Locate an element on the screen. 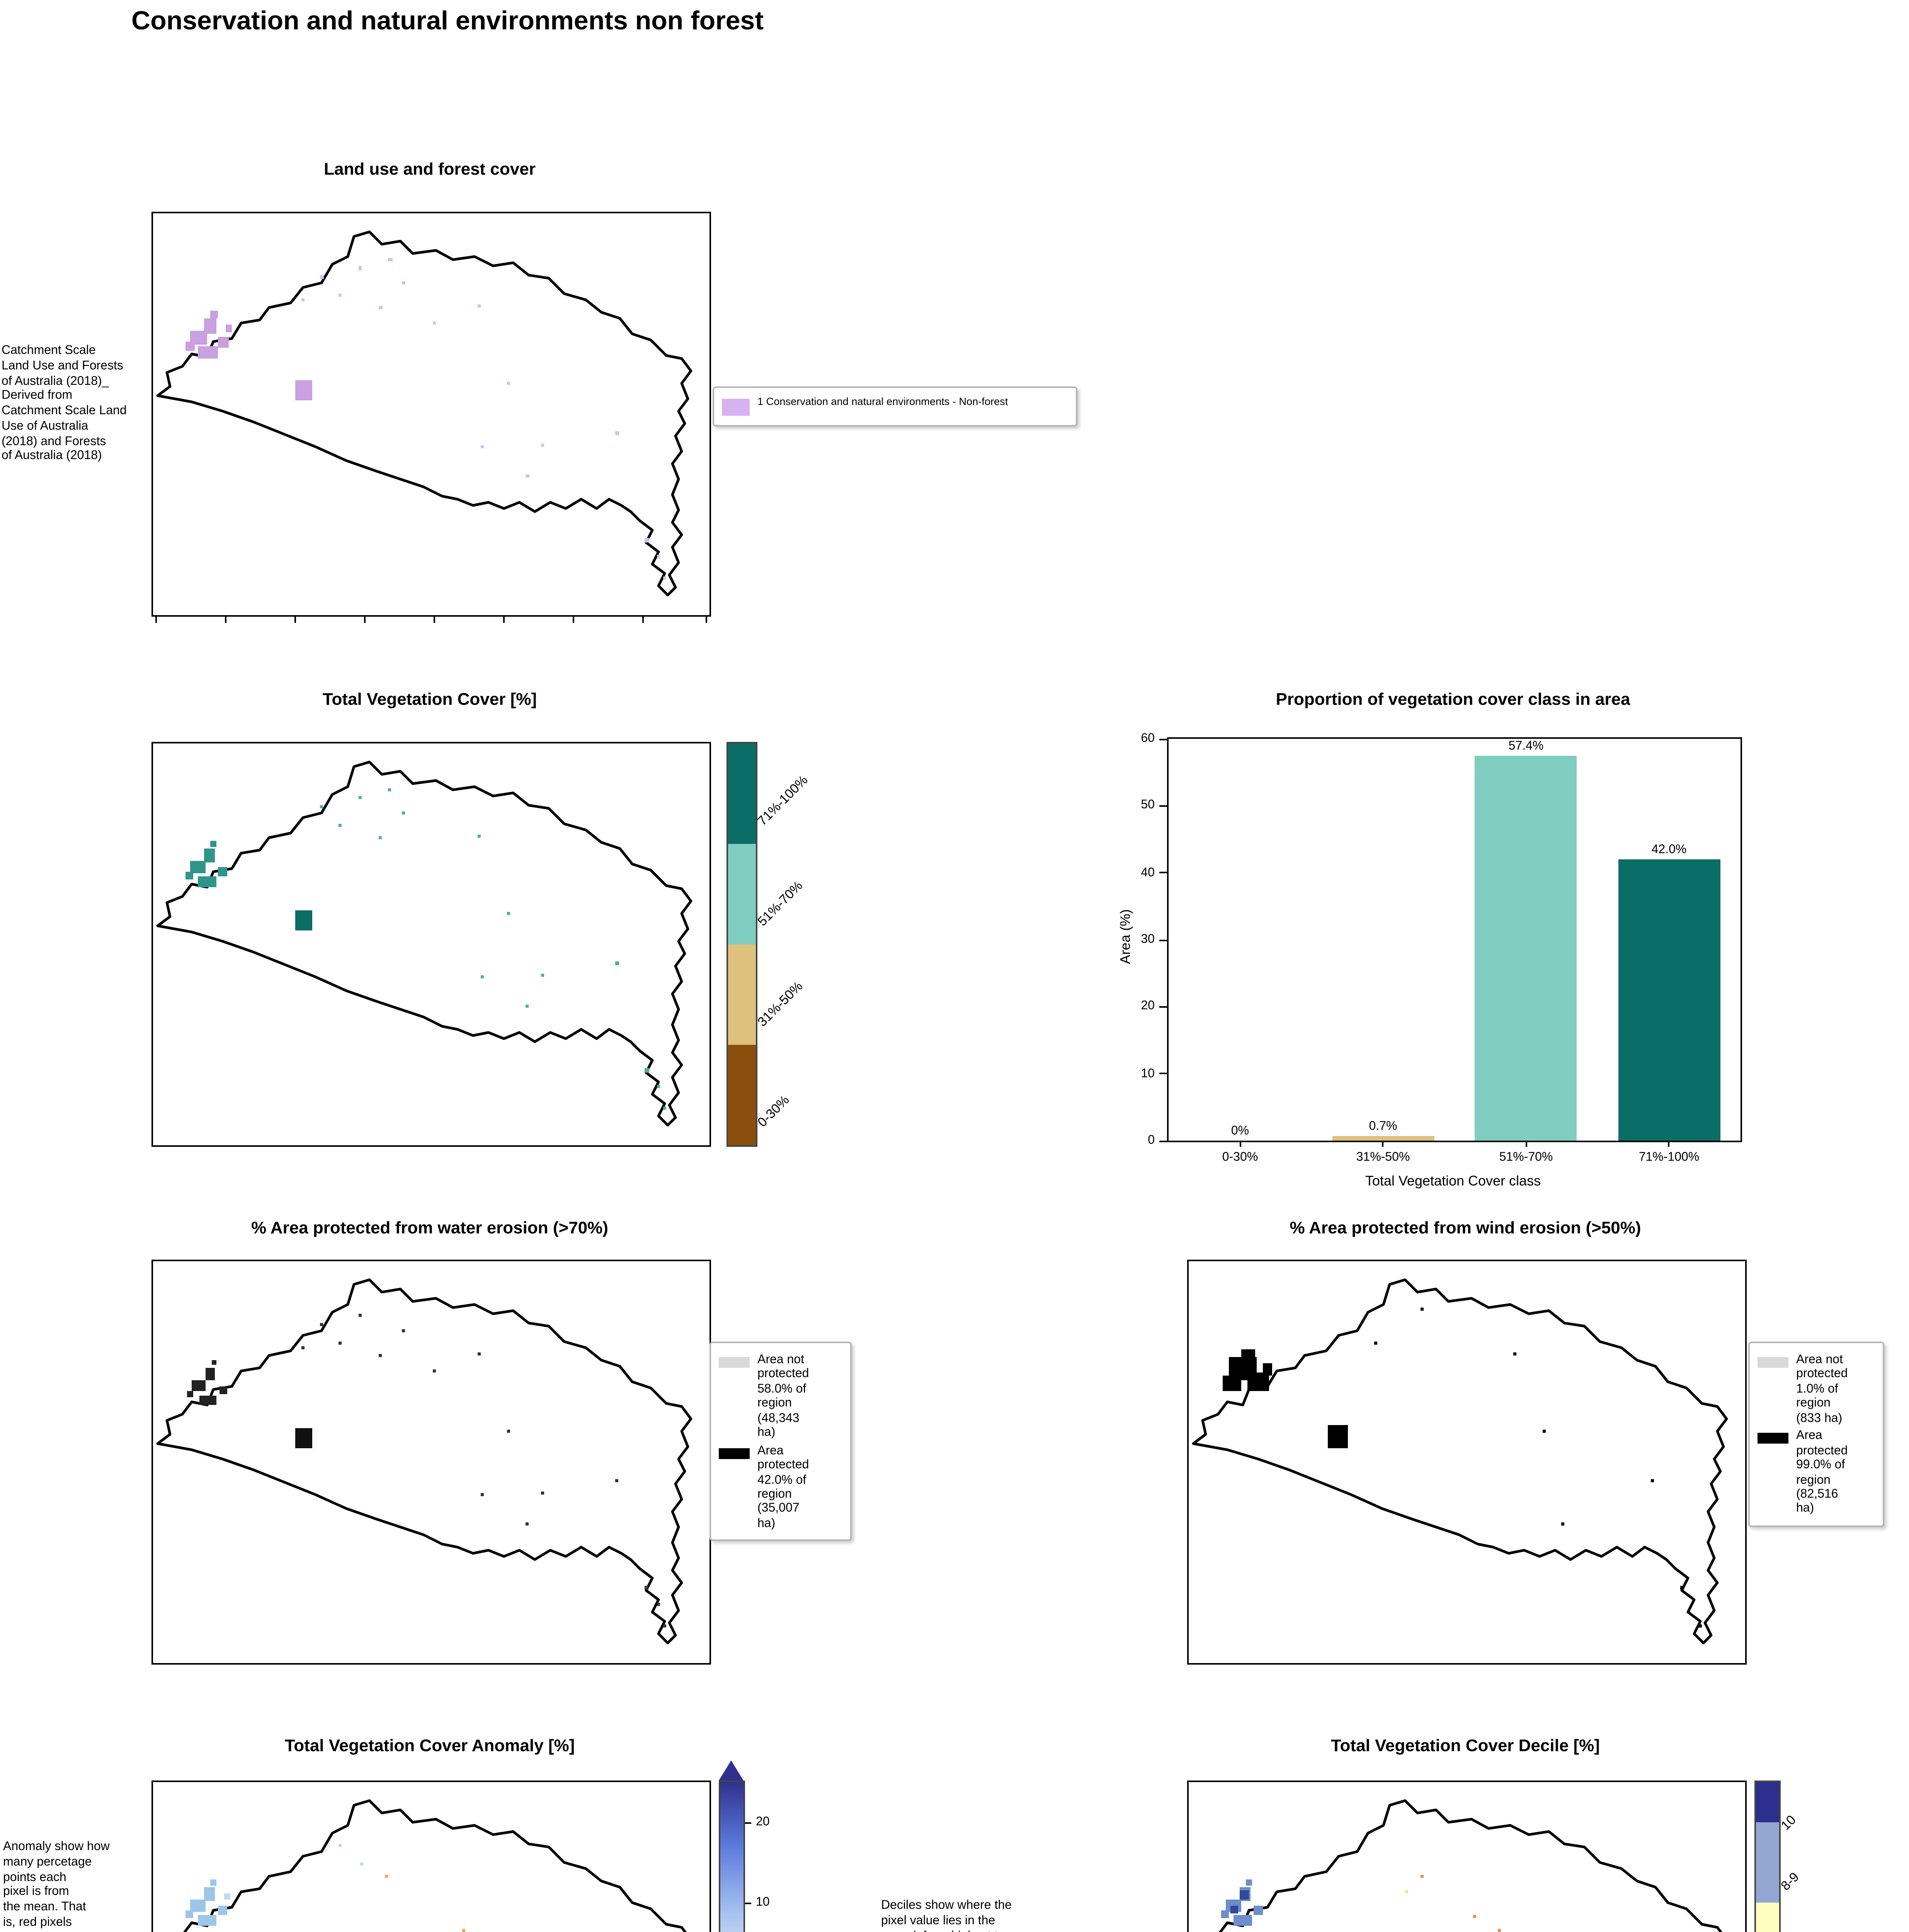 Image resolution: width=1909 pixels, height=1932 pixels. x-axis-ticks is located at coordinates (431, 619).